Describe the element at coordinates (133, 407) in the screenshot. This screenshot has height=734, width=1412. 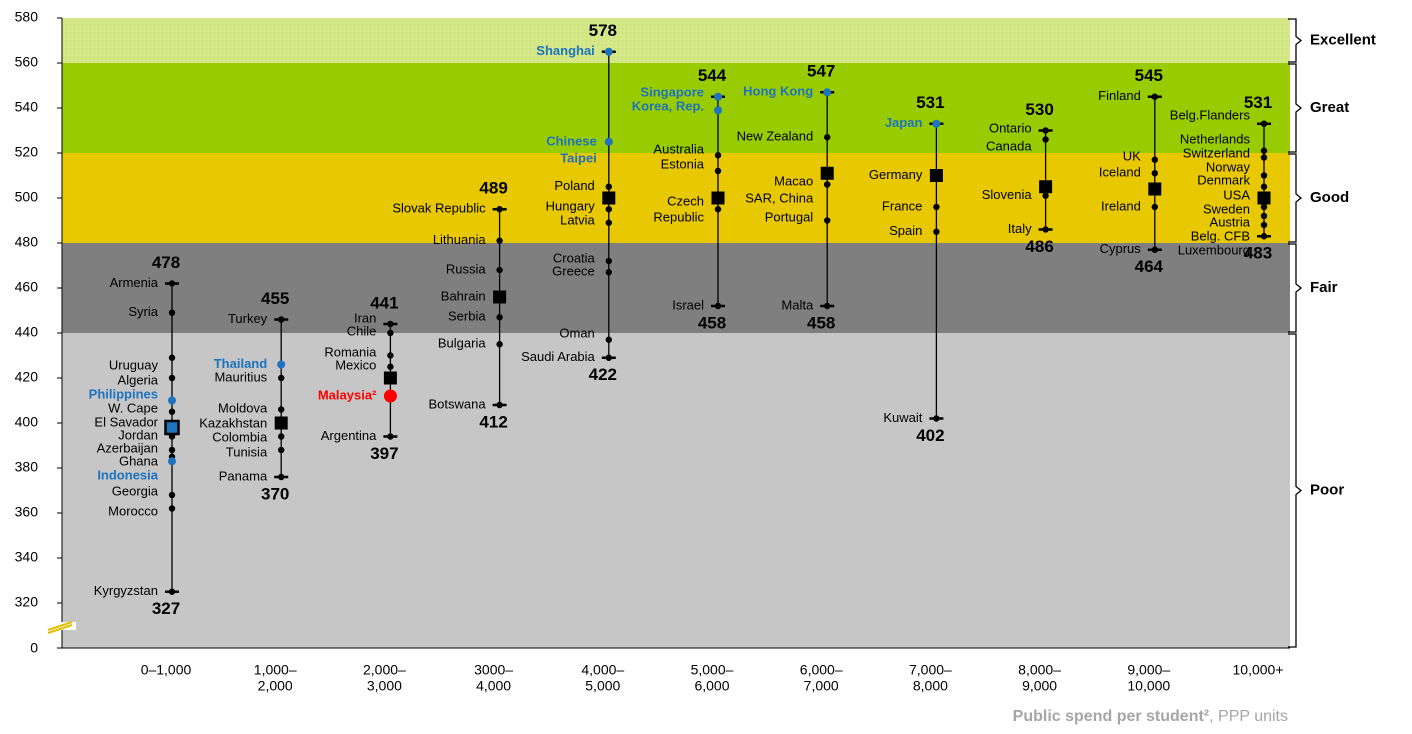
I see `system-label-w-cape: W. Cape` at that location.